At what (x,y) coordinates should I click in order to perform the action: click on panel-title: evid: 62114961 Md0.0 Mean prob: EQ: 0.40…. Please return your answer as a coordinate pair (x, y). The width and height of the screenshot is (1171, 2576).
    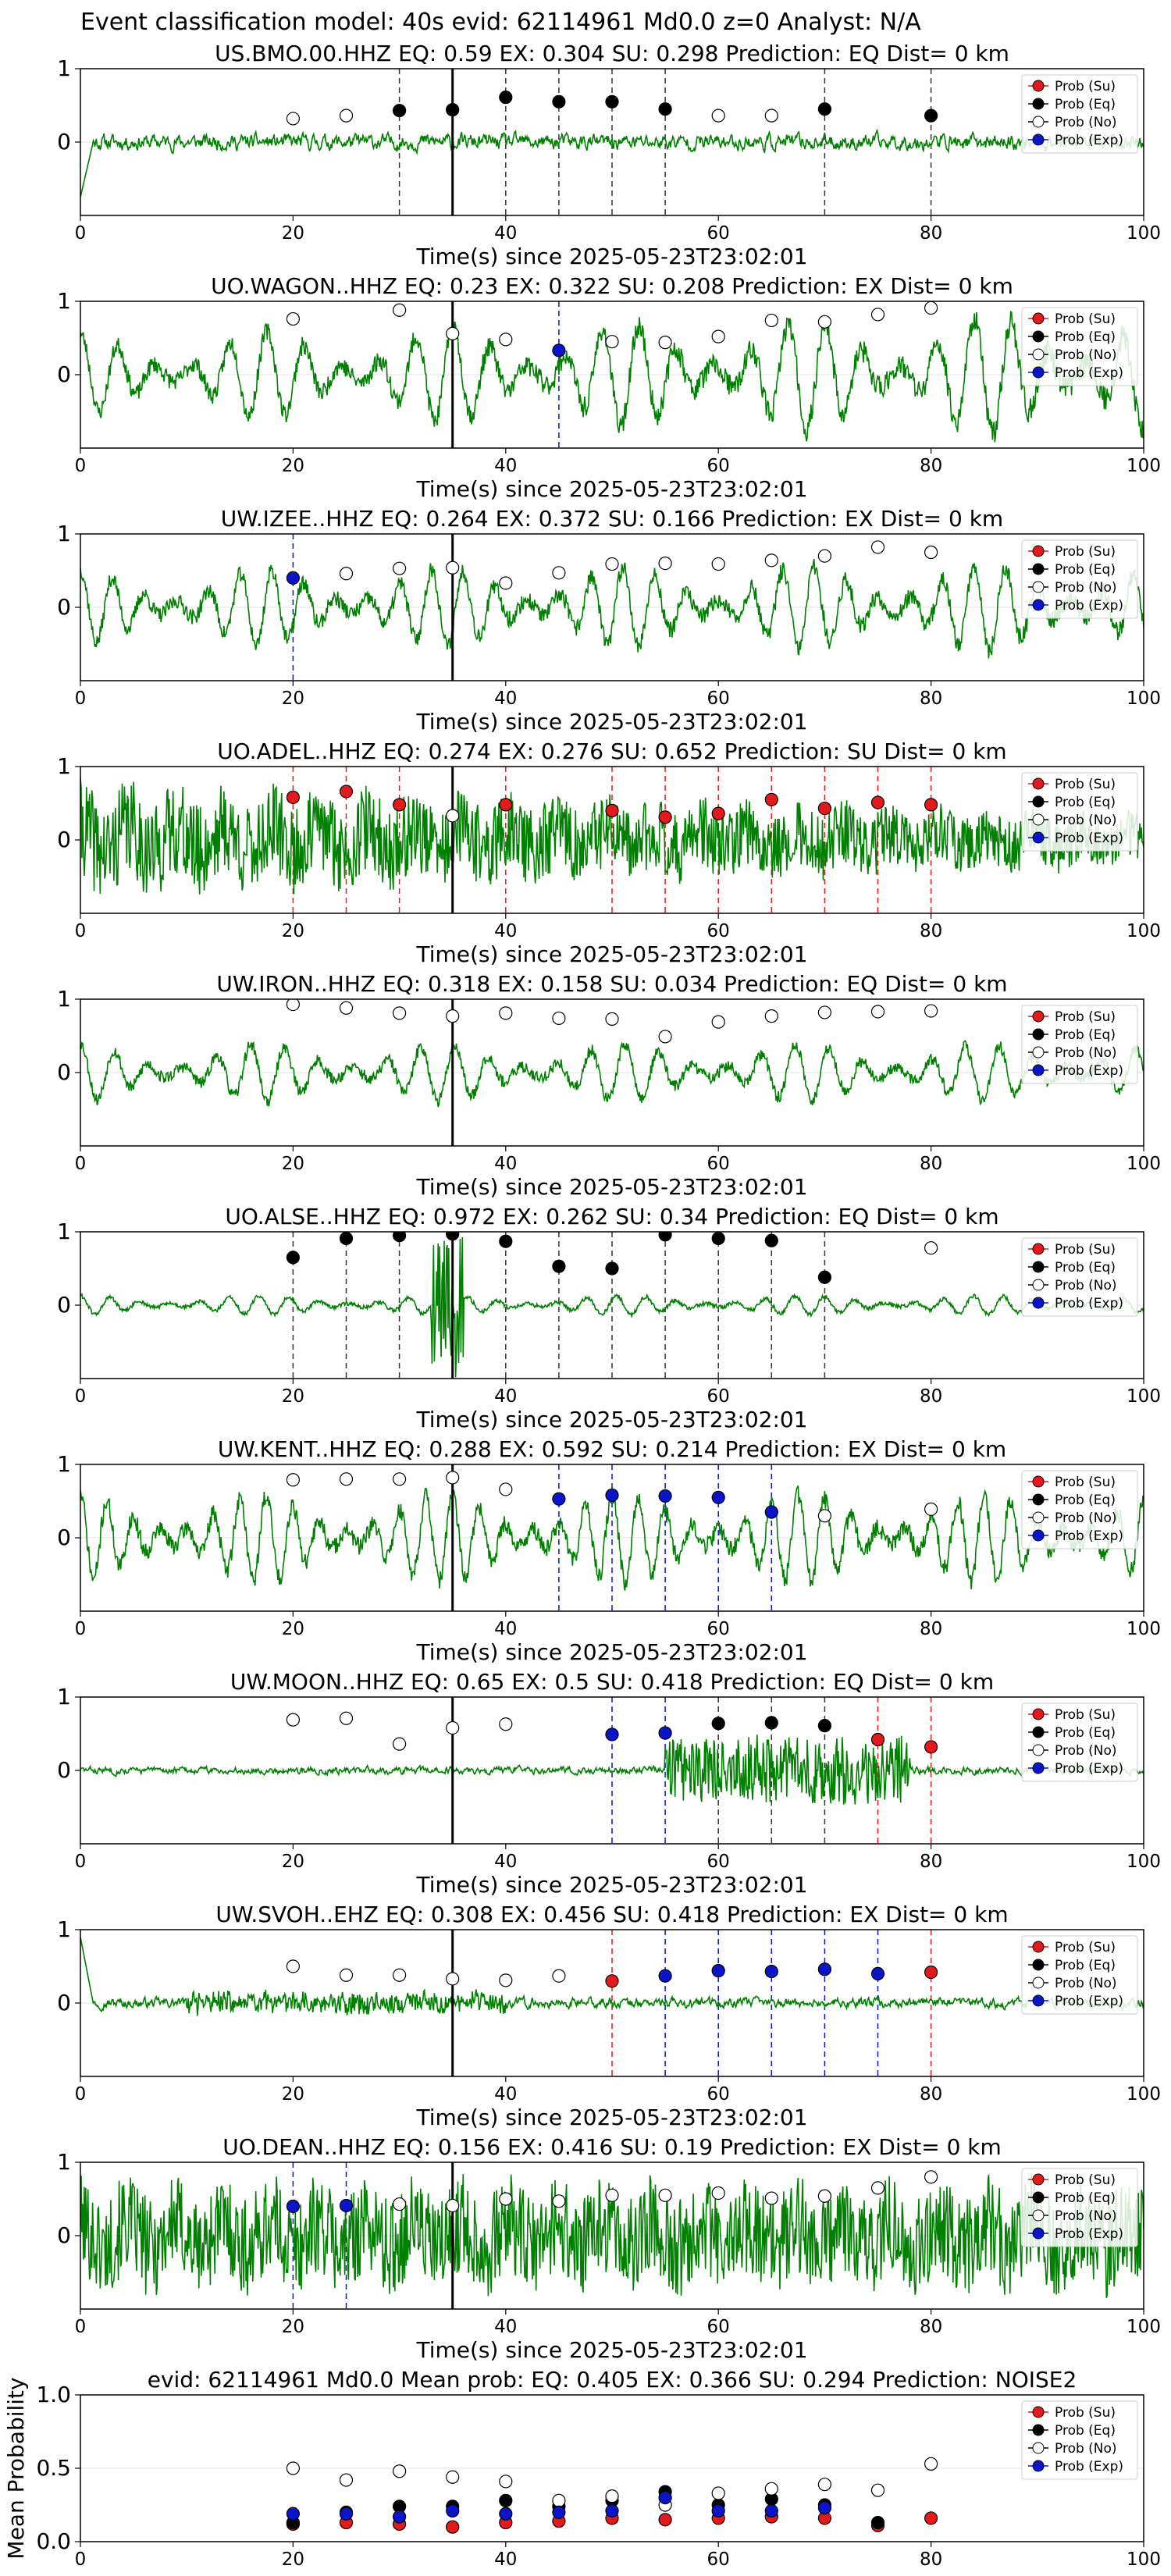
    Looking at the image, I should click on (612, 2380).